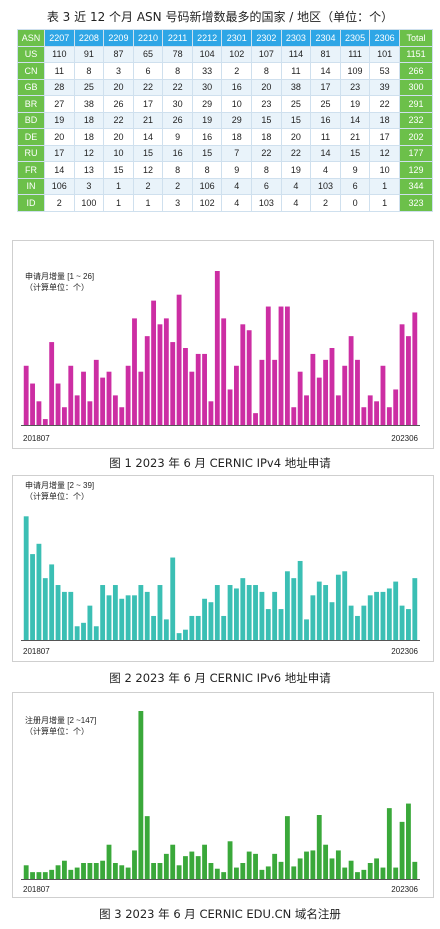 Image resolution: width=440 pixels, height=929 pixels. I want to click on table-value-cell: 17, so click(325, 87).